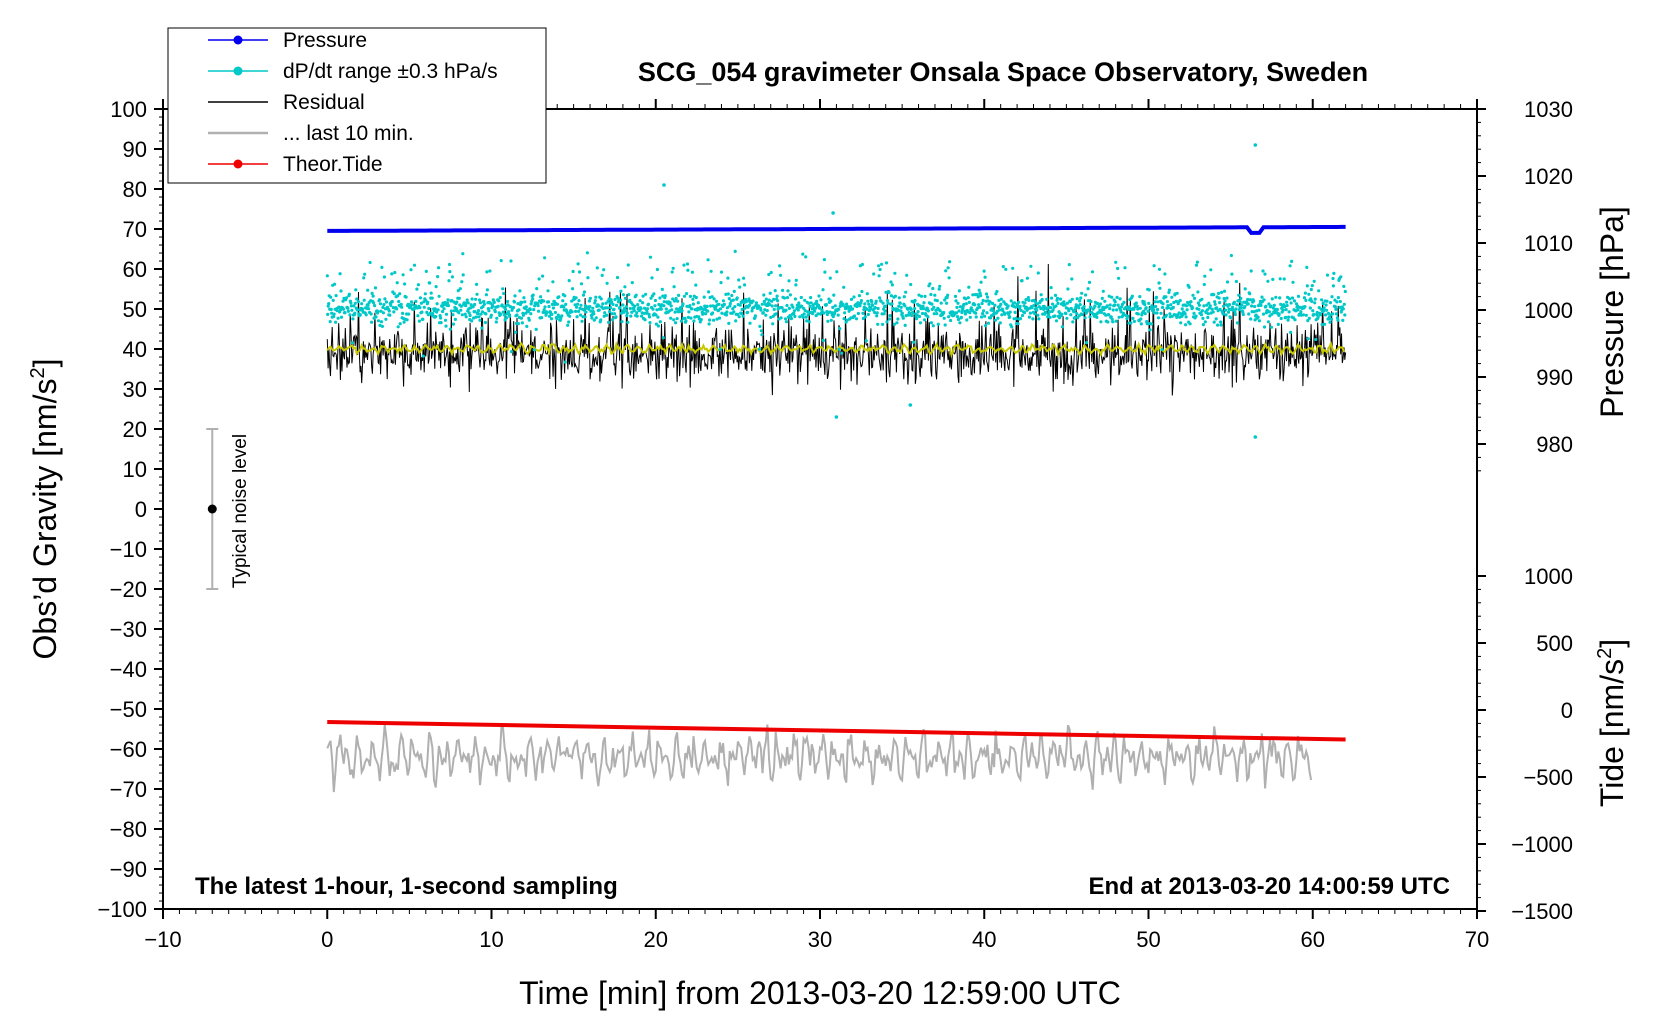 This screenshot has height=1020, width=1660. I want to click on y-tick-label: −60, so click(128, 749).